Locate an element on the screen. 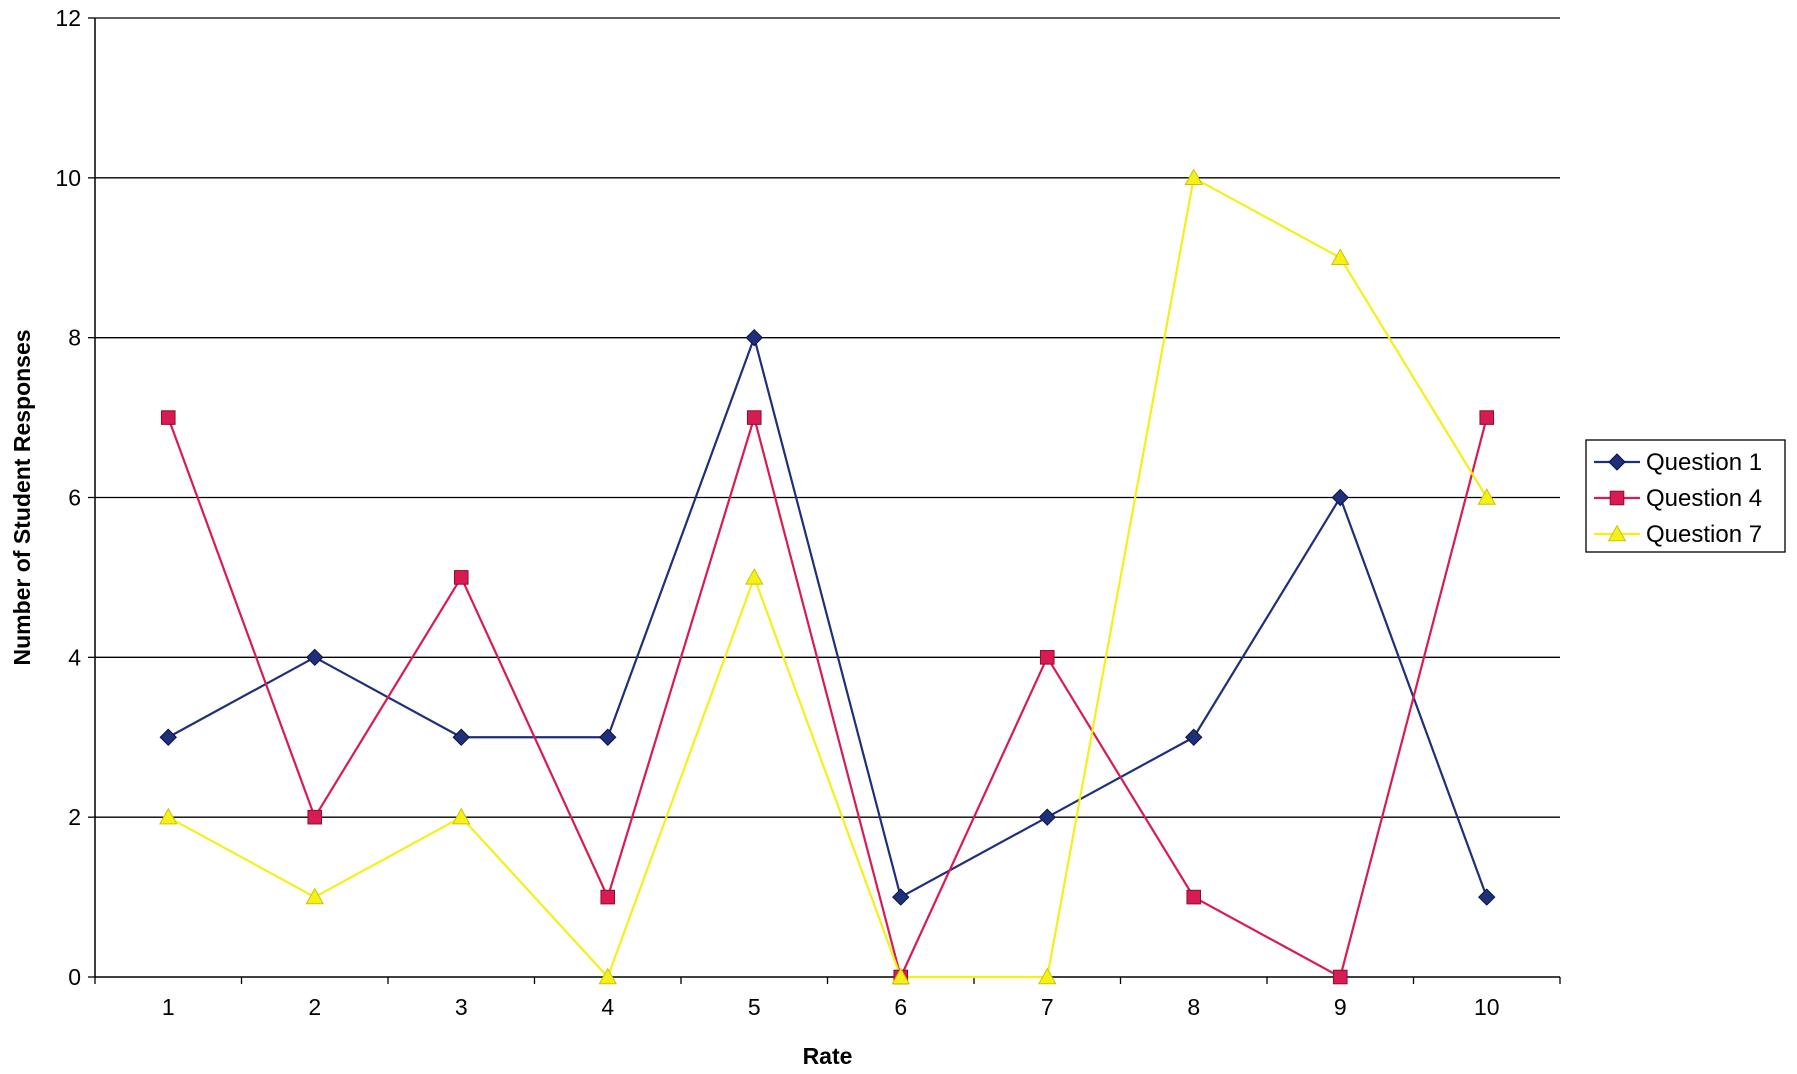  x-tick-label: 4 is located at coordinates (607, 1007).